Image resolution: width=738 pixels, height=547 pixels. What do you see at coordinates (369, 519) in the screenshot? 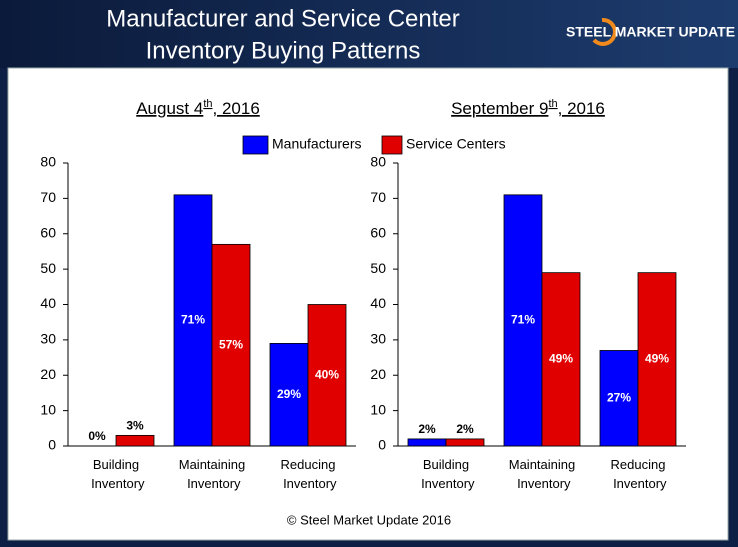
I see `footer: © Steel Market Update 2016` at bounding box center [369, 519].